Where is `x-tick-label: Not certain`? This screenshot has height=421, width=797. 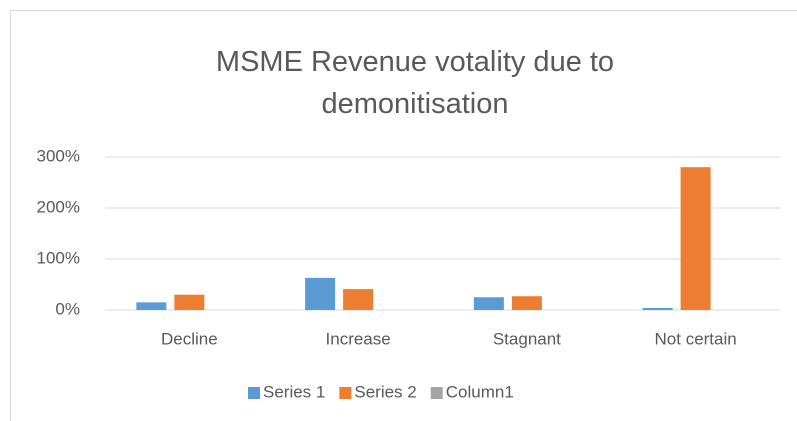 x-tick-label: Not certain is located at coordinates (696, 338).